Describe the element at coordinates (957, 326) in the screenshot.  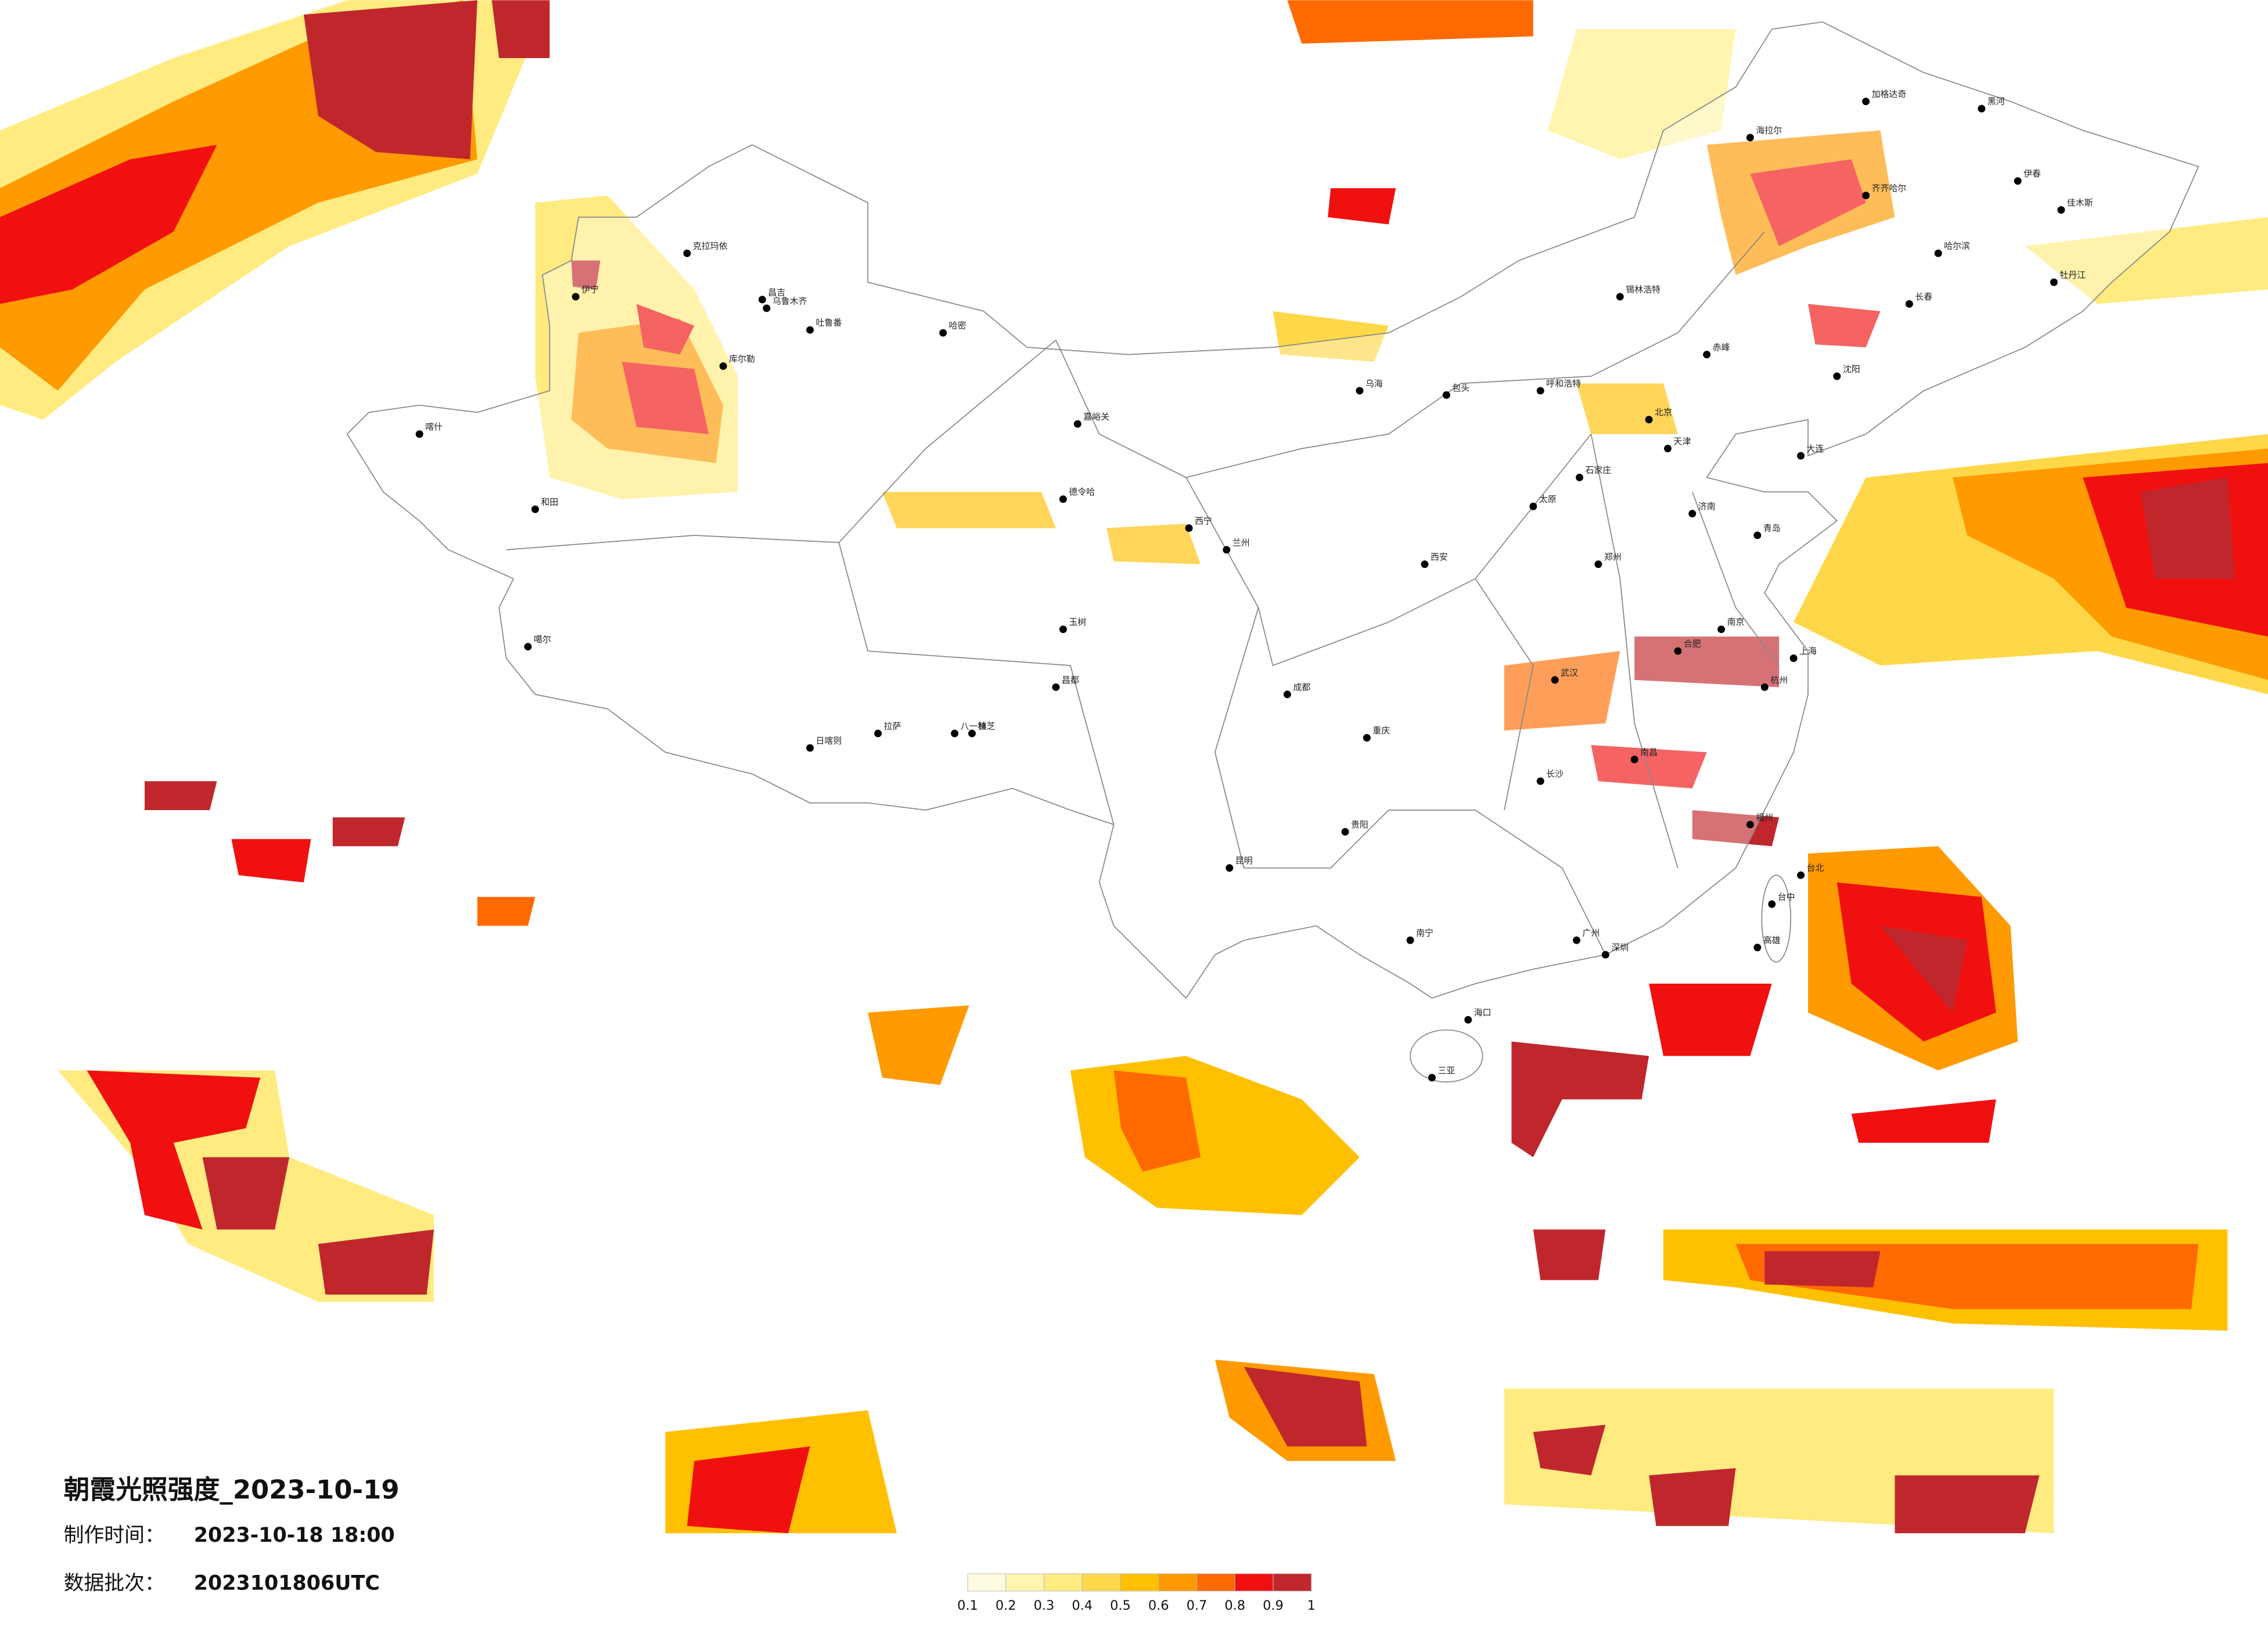
I see `city-label: 哈密` at that location.